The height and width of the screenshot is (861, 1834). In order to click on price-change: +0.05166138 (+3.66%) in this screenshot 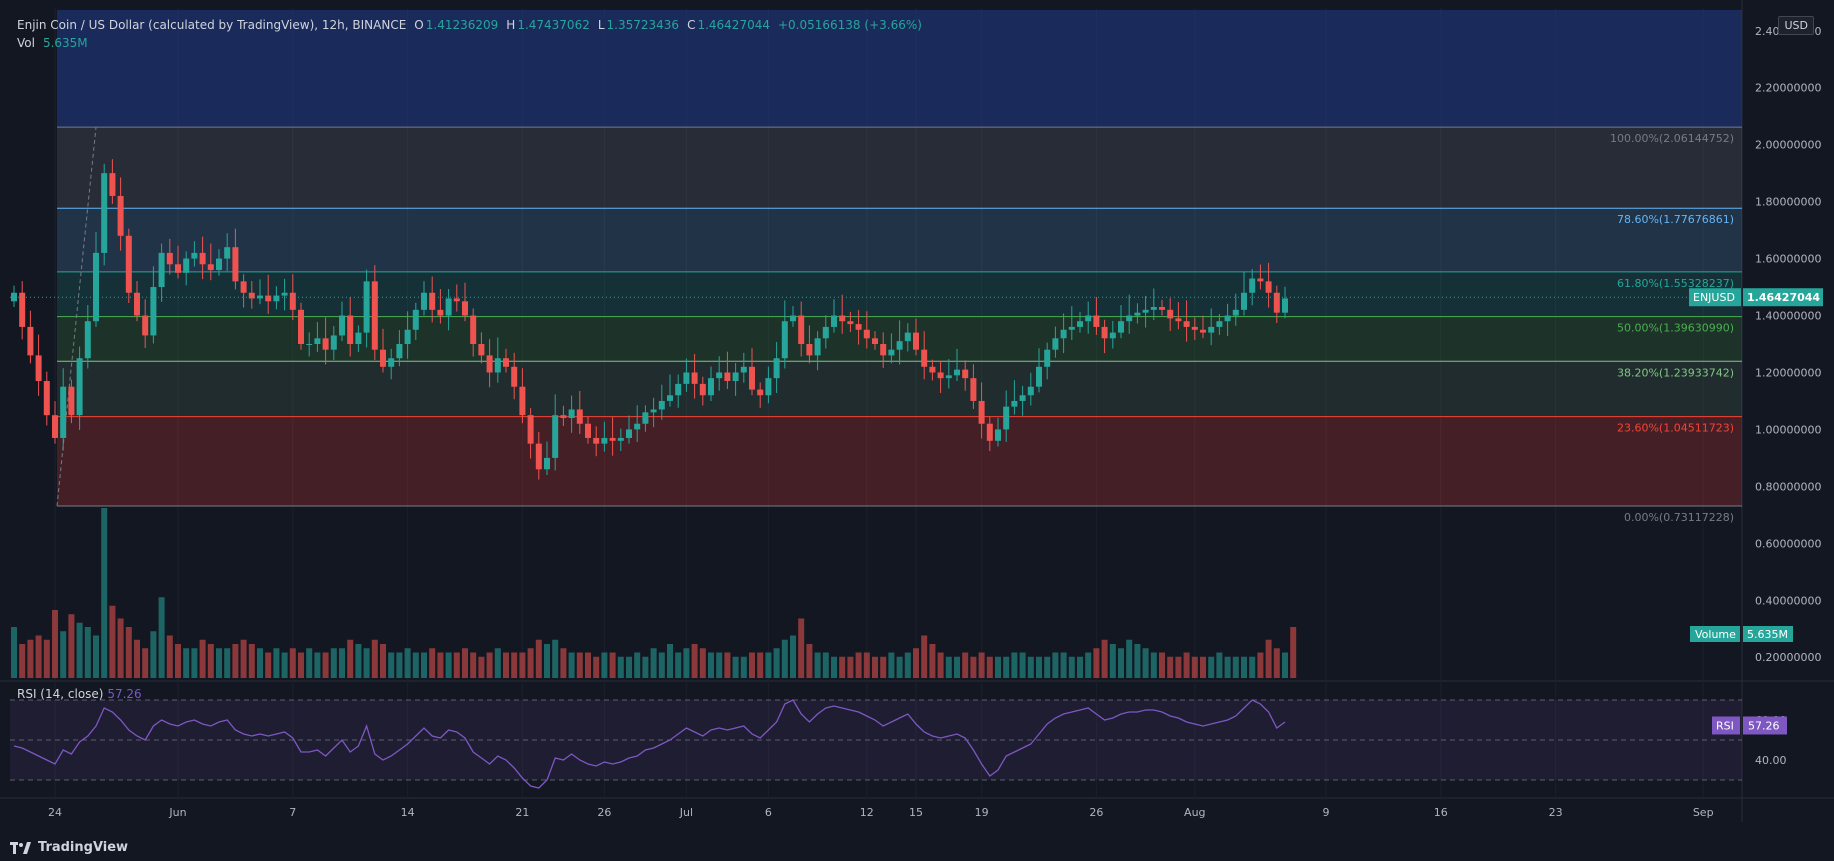, I will do `click(849, 25)`.